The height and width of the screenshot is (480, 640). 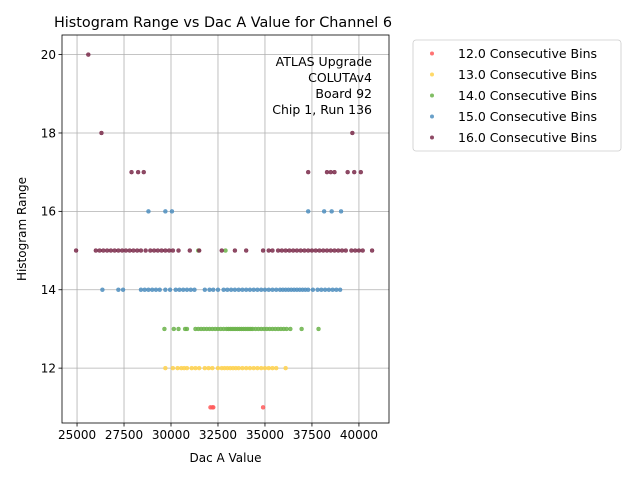 I want to click on series-3-points, so click(x=241, y=290).